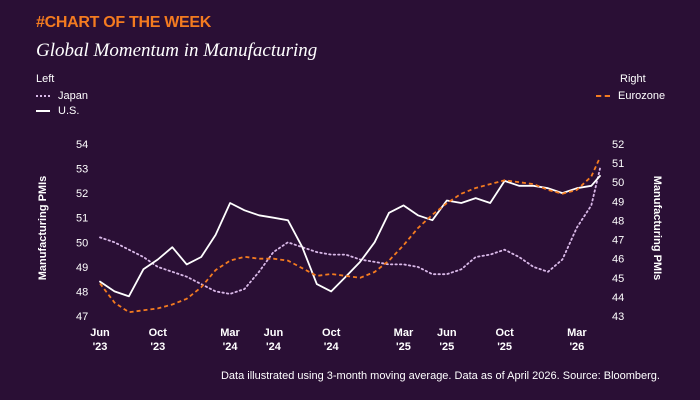 The height and width of the screenshot is (400, 700). What do you see at coordinates (576, 347) in the screenshot?
I see `x-tick-label: '26` at bounding box center [576, 347].